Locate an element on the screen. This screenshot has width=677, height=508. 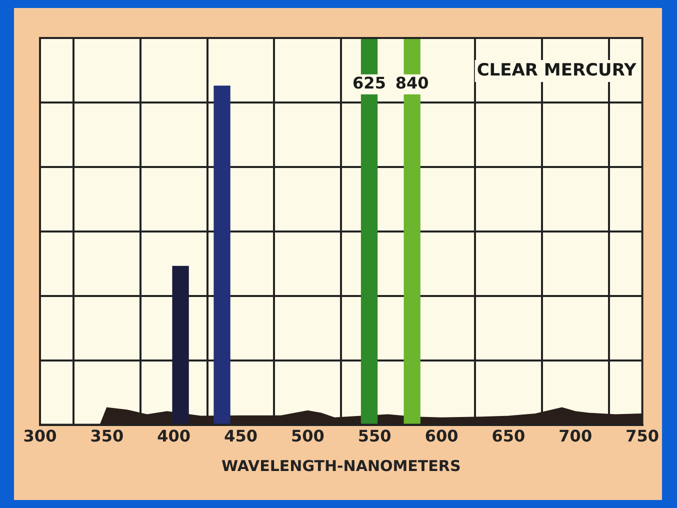
x-tick-label: 400 is located at coordinates (174, 436).